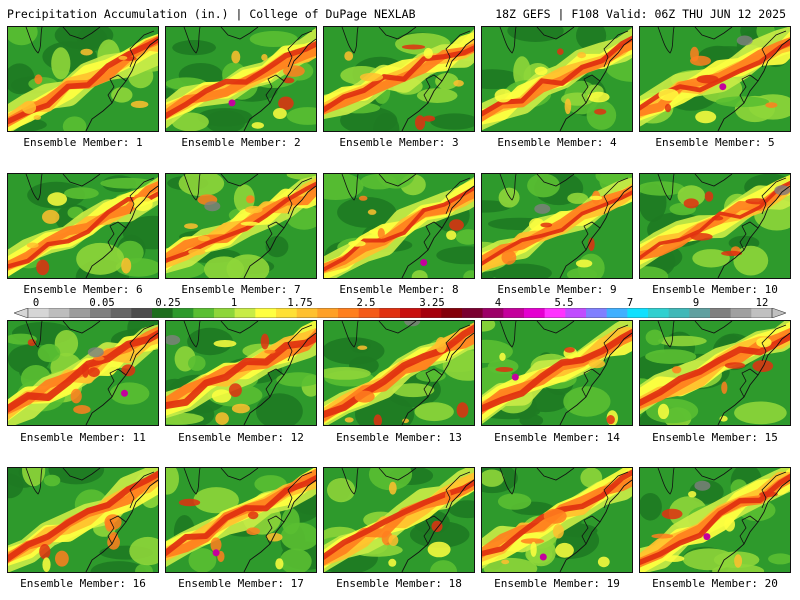 The image size is (800, 600). Describe the element at coordinates (241, 583) in the screenshot. I see `ensemble-member-label: Ensemble Member: 17` at that location.